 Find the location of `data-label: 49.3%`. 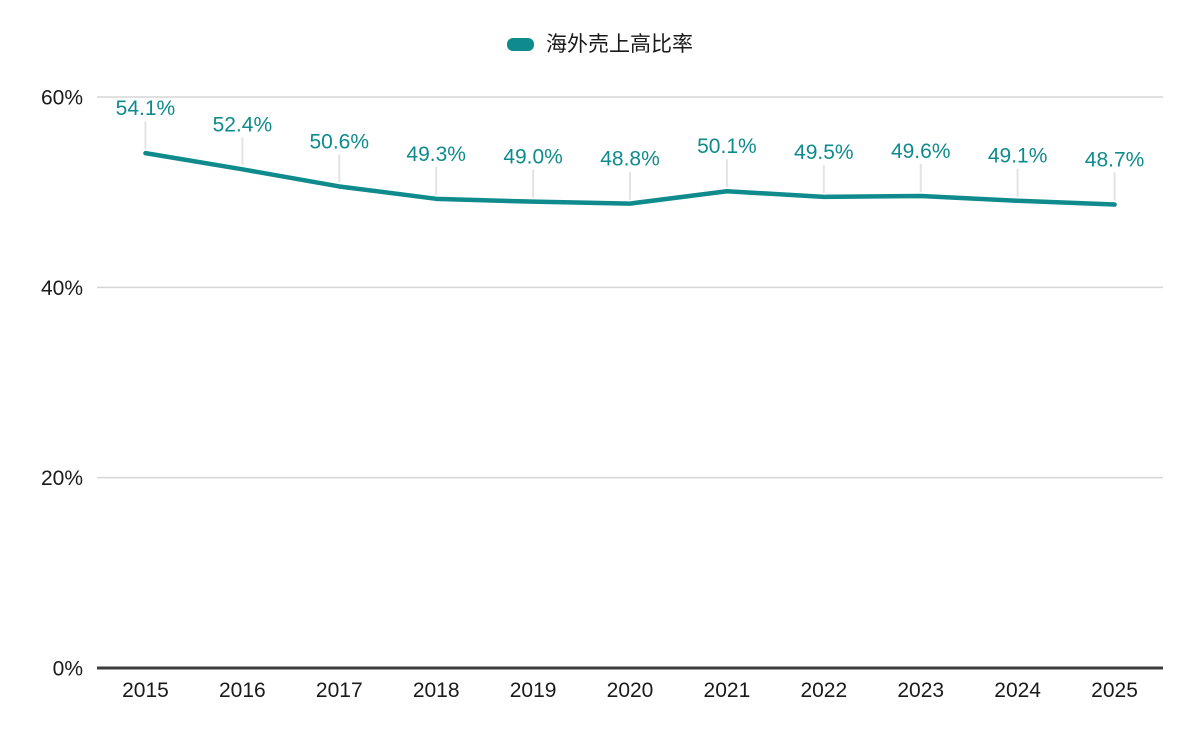

data-label: 49.3% is located at coordinates (436, 154).